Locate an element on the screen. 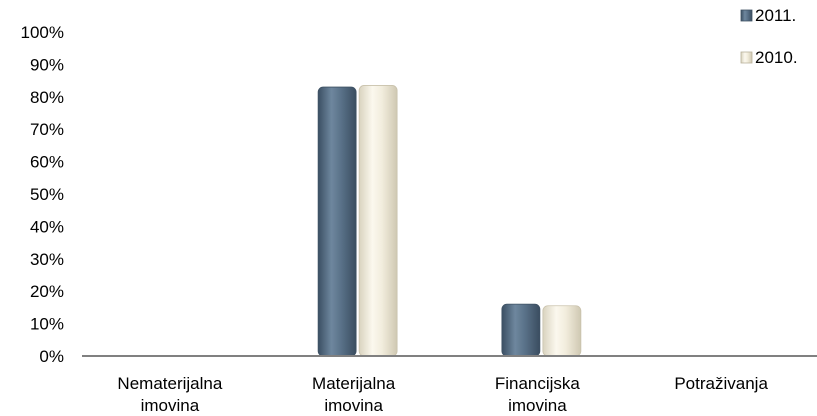  y-tick-label: 80% is located at coordinates (47, 97).